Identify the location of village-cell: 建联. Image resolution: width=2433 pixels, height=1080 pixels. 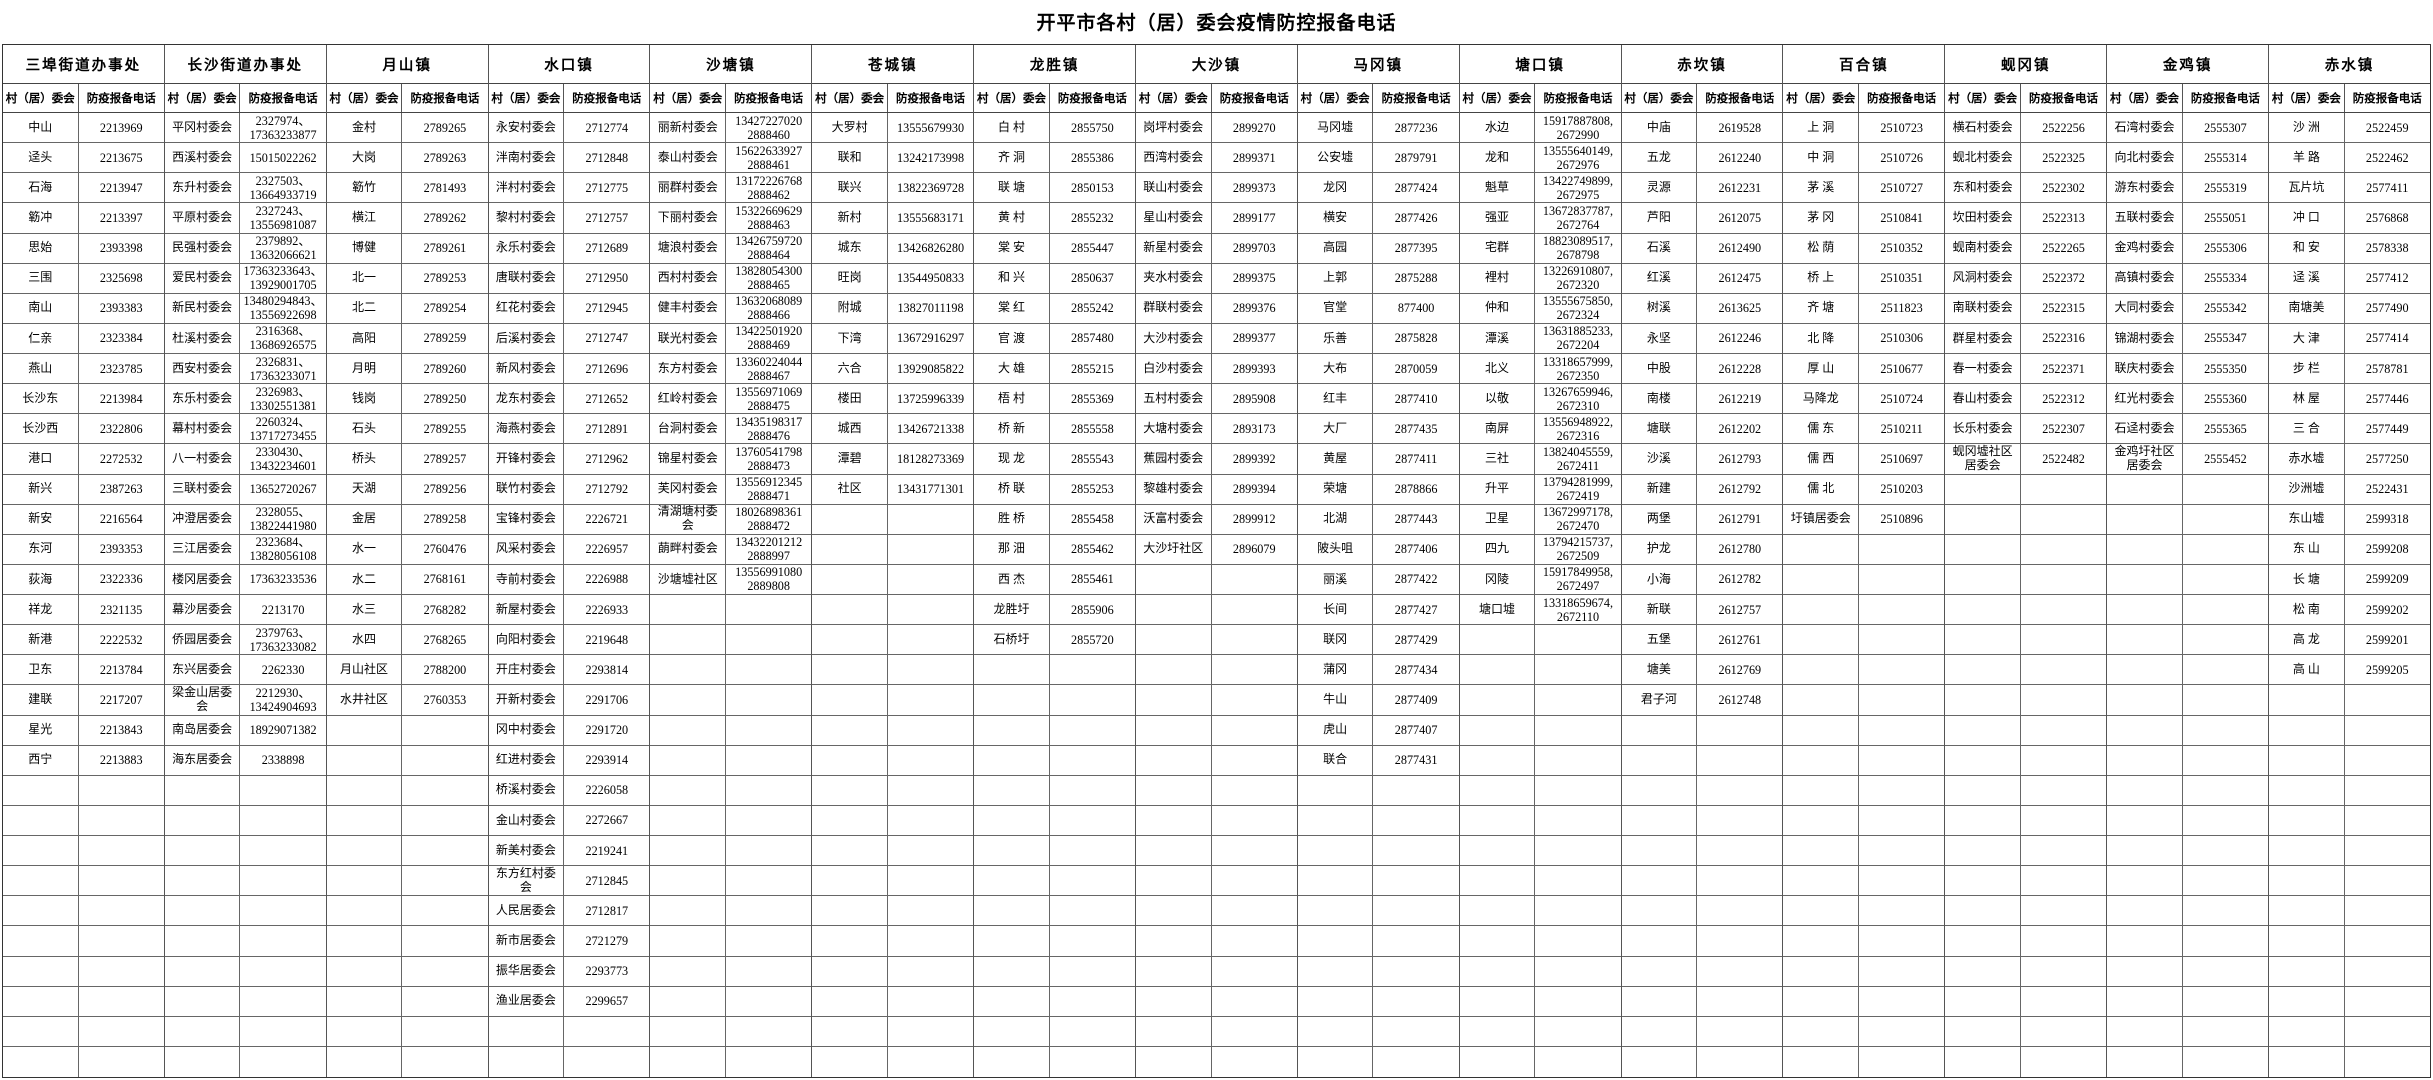
(41, 700).